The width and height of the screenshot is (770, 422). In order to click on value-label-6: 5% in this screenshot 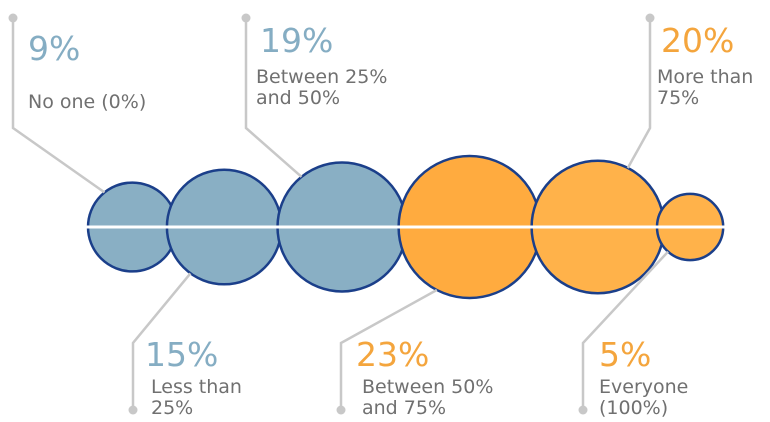, I will do `click(625, 354)`.